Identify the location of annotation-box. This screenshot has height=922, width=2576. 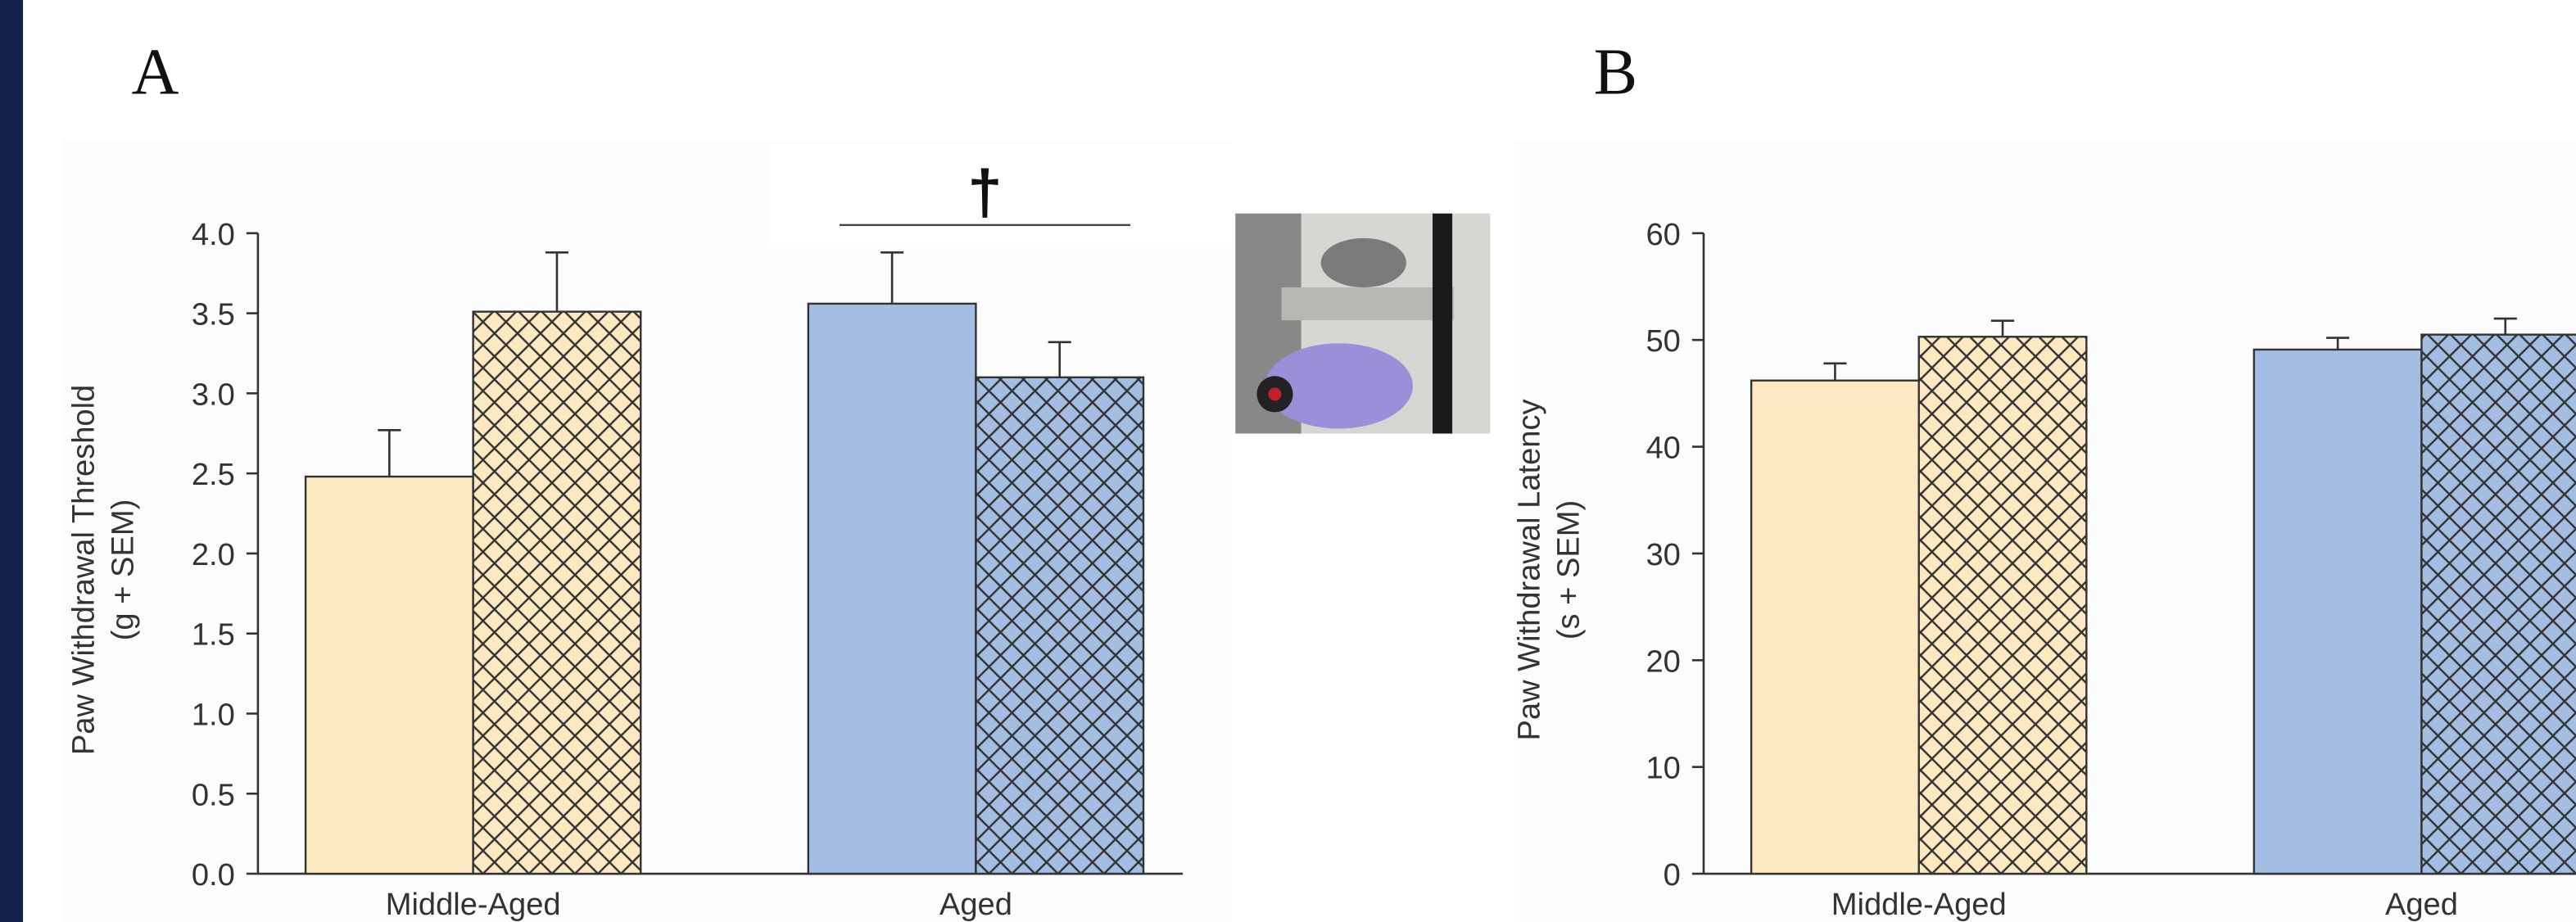
(1000, 193).